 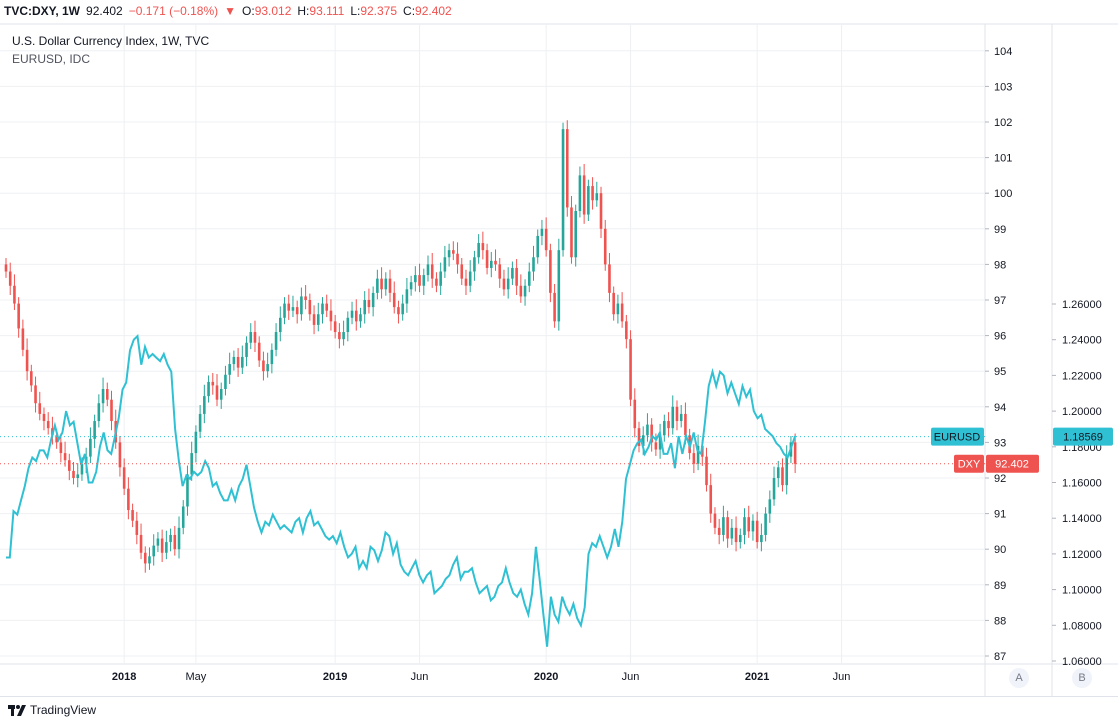 What do you see at coordinates (957, 436) in the screenshot?
I see `eurusd-tag-bg` at bounding box center [957, 436].